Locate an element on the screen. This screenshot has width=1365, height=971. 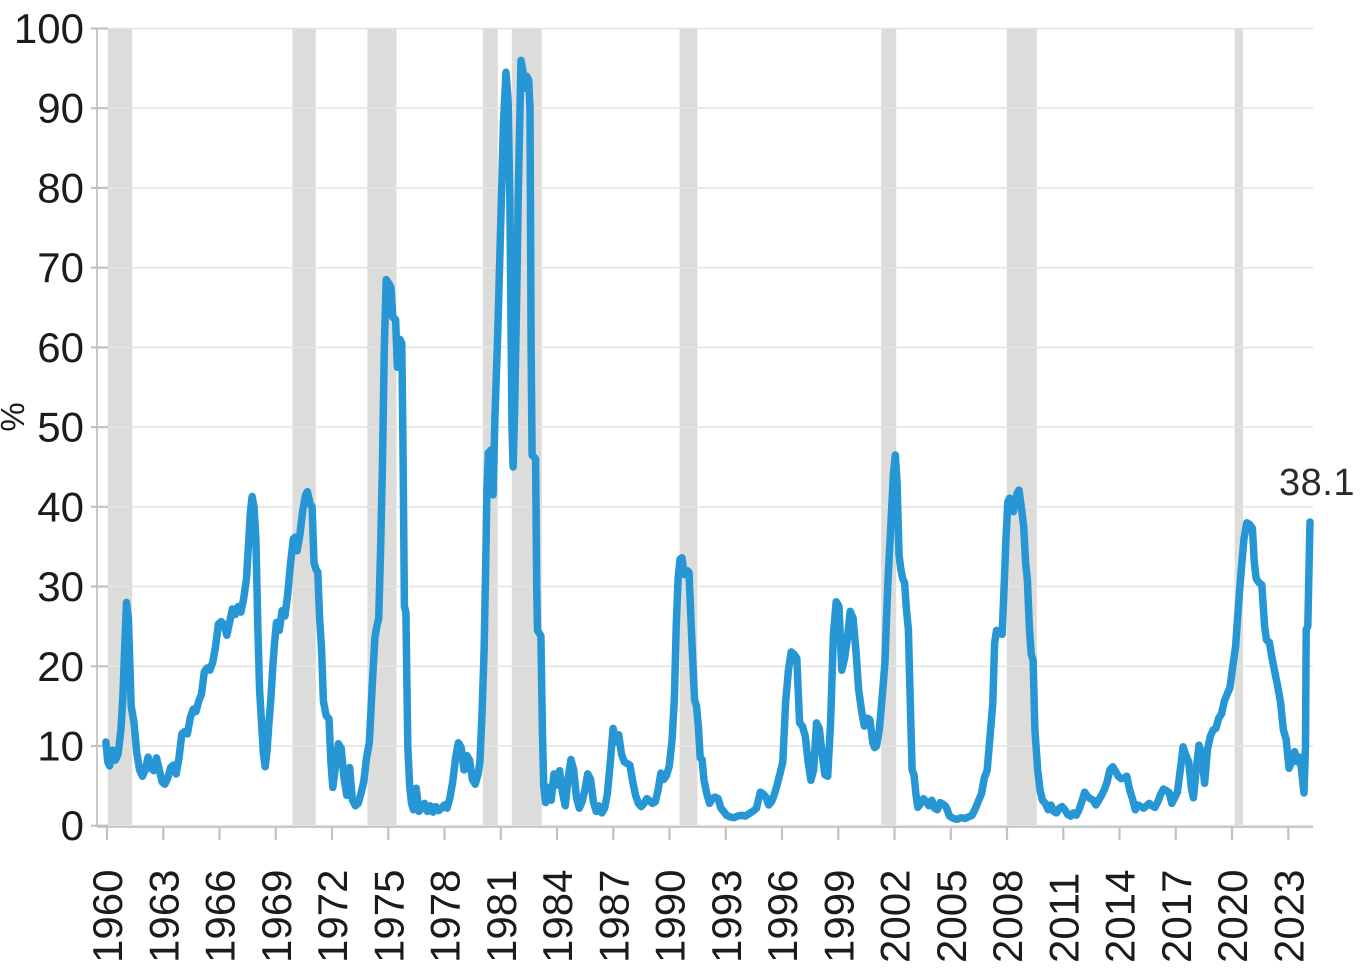
x-tick-label-1996: 1996 is located at coordinates (782, 916).